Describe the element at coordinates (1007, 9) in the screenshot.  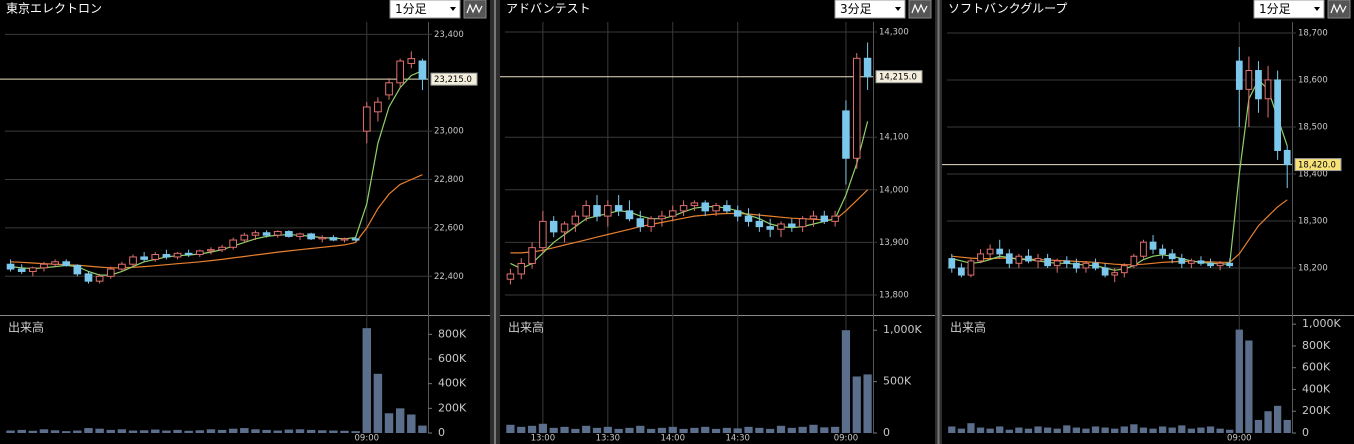
I see `chart-title: ソフトバンクグループ` at that location.